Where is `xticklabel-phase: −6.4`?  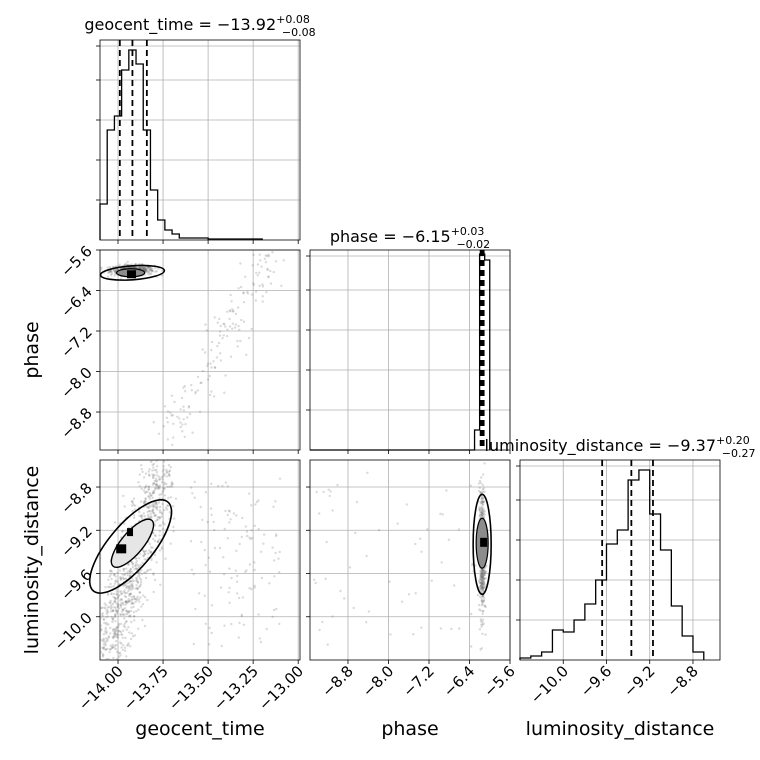
xticklabel-phase: −6.4 is located at coordinates (459, 681).